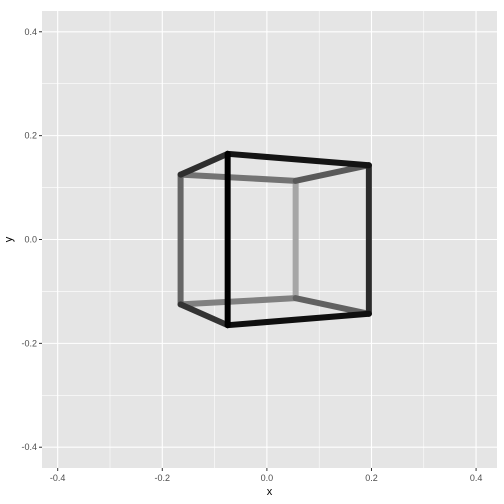  I want to click on y-tick-label: 0.4, so click(30, 32).